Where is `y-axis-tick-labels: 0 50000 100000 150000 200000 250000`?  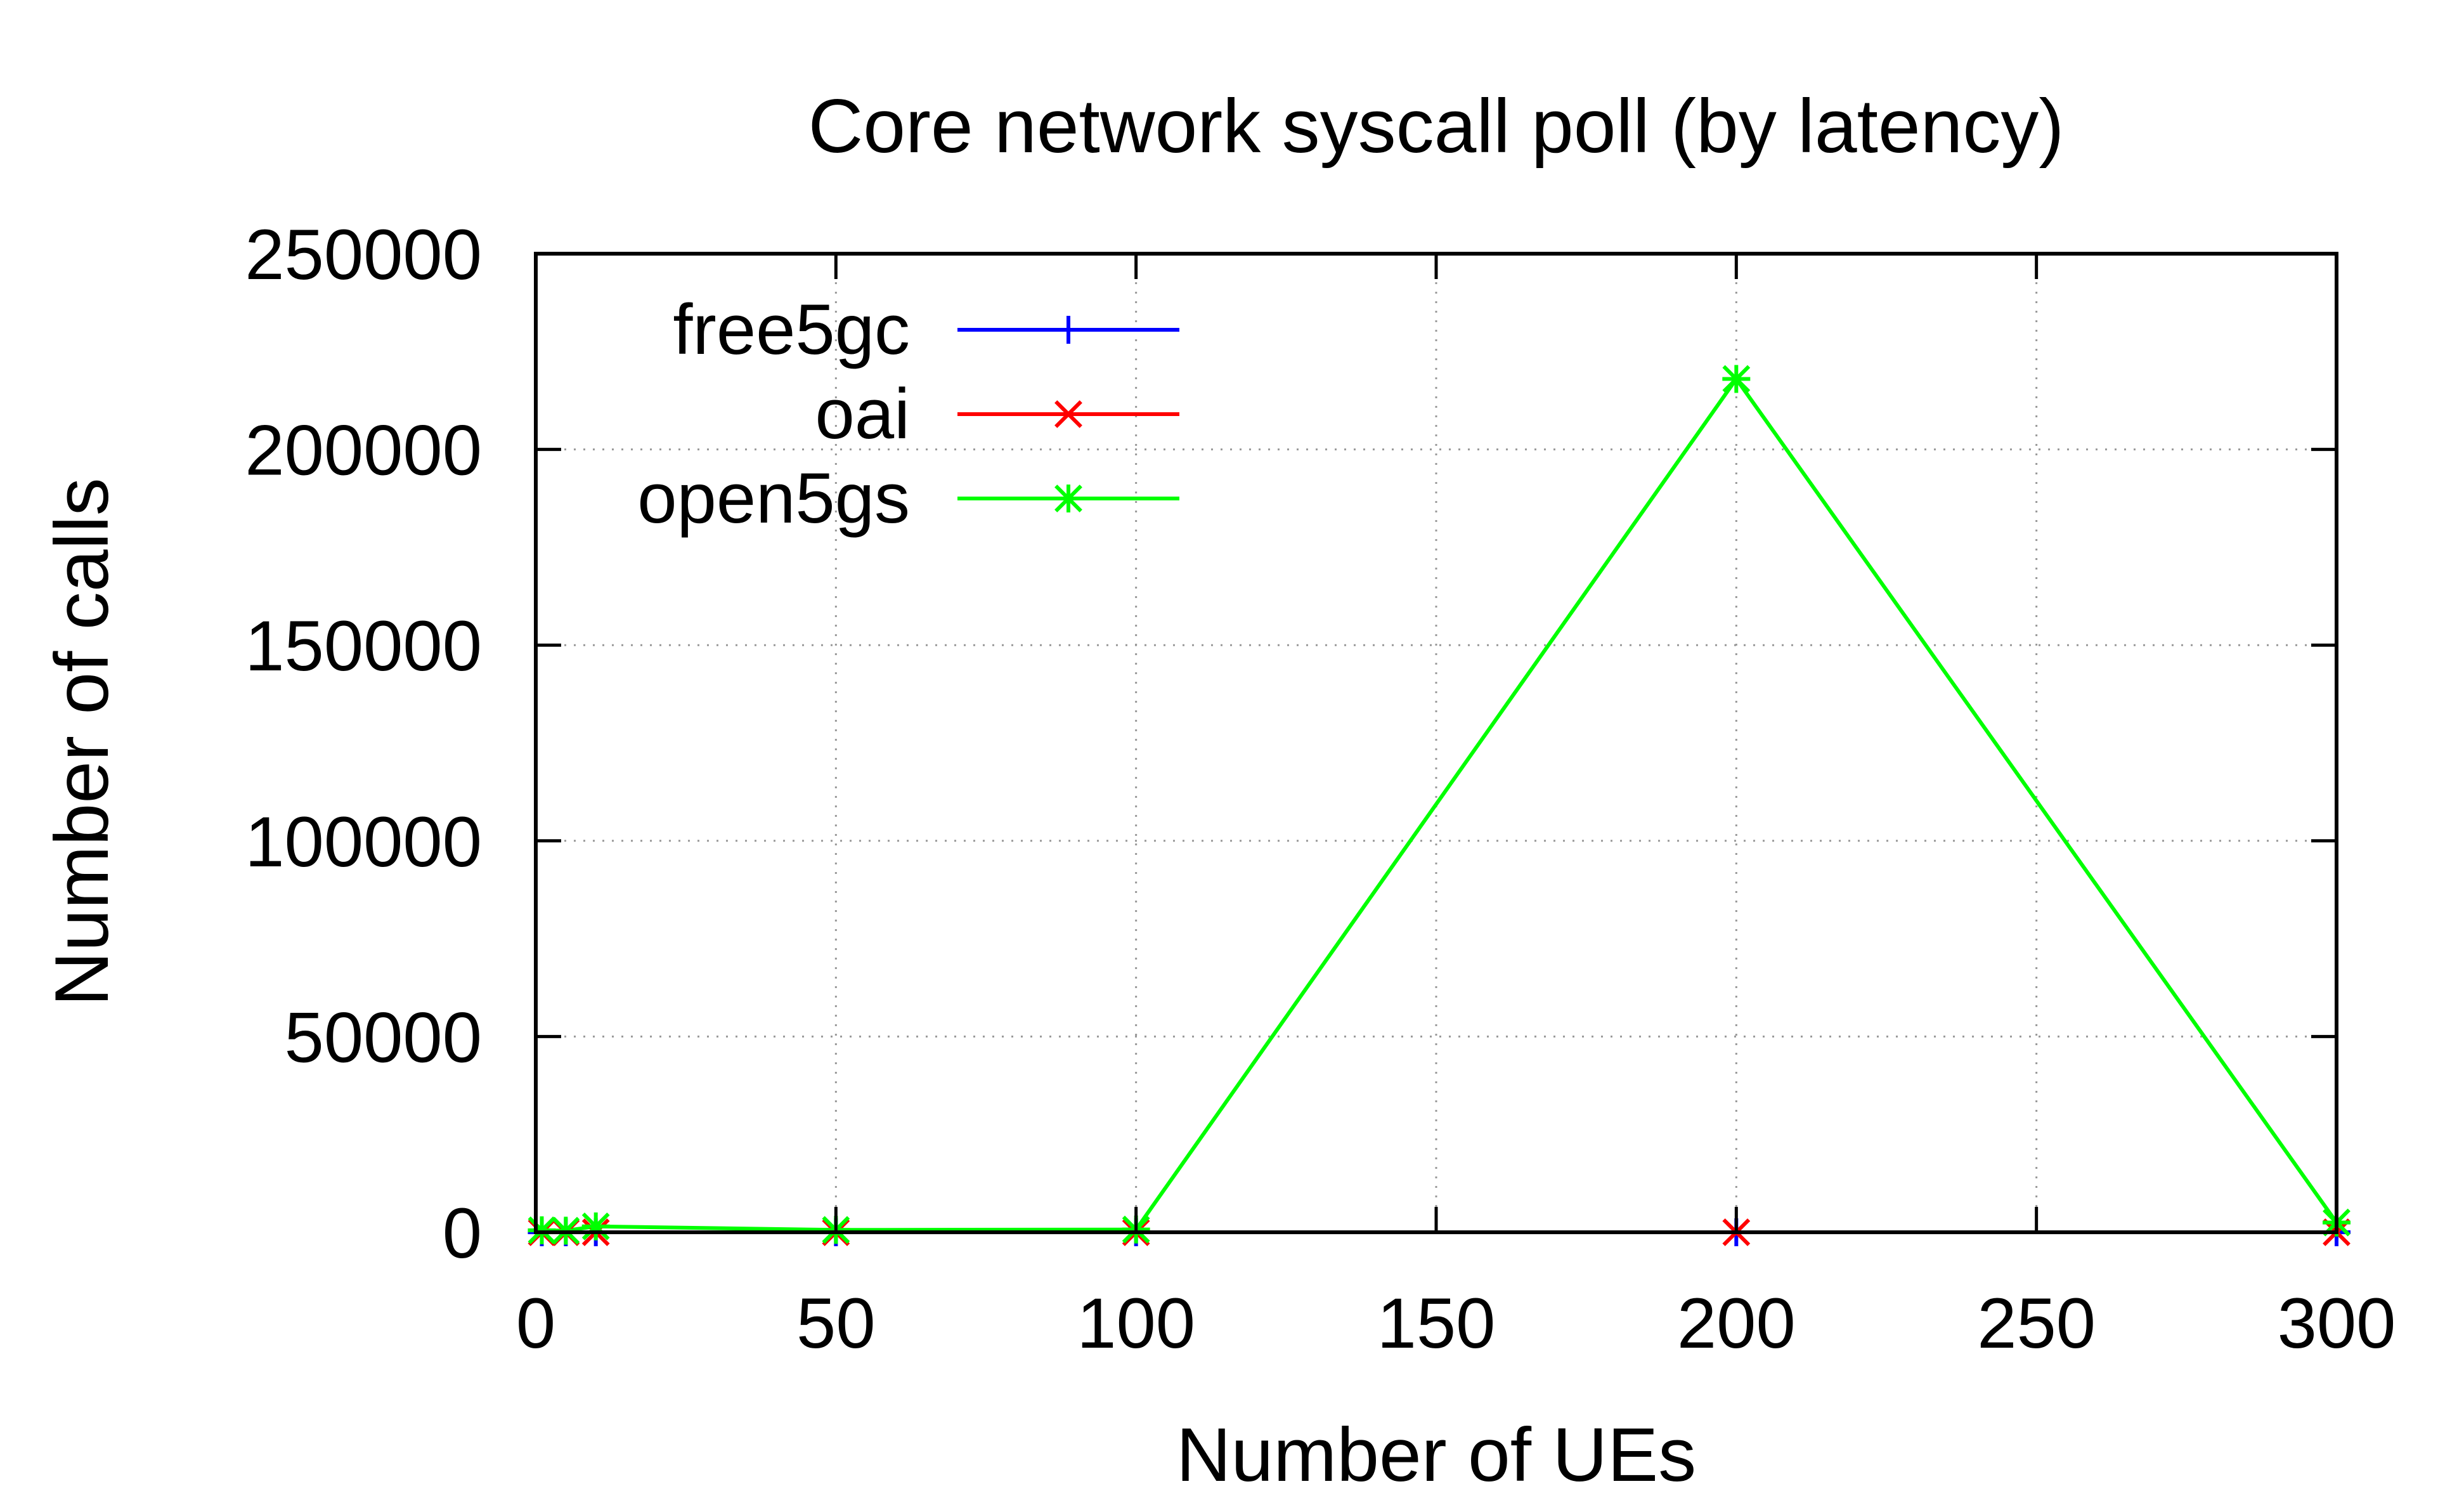
y-axis-tick-labels: 0 50000 100000 150000 200000 250000 is located at coordinates (363, 744).